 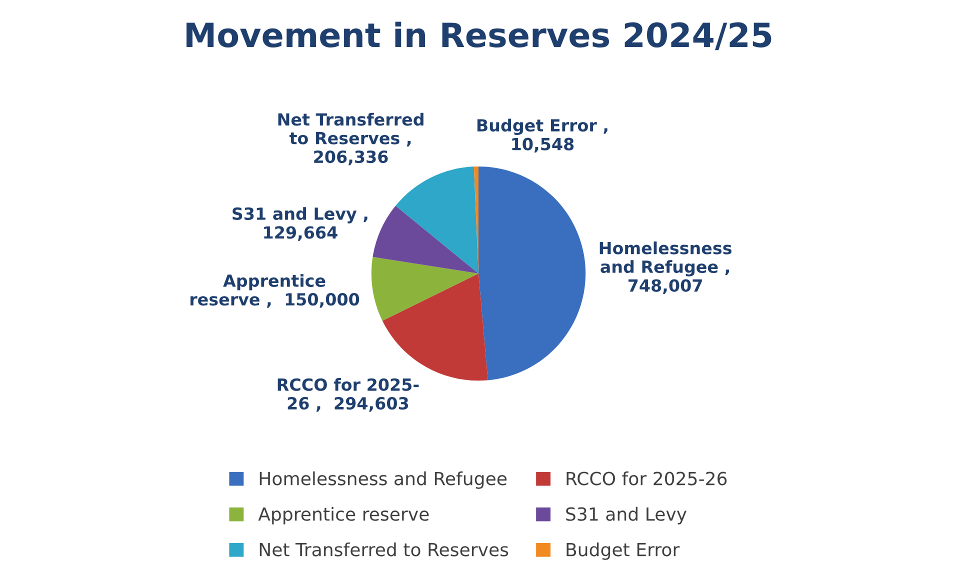 I want to click on data-label: Budget Error , 10,548, so click(x=542, y=135).